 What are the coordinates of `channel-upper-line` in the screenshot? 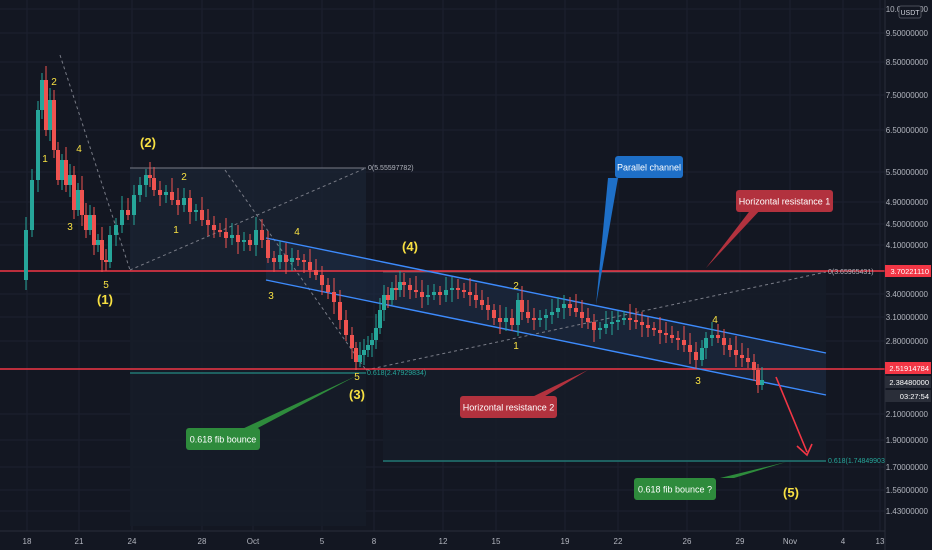 It's located at (546, 295).